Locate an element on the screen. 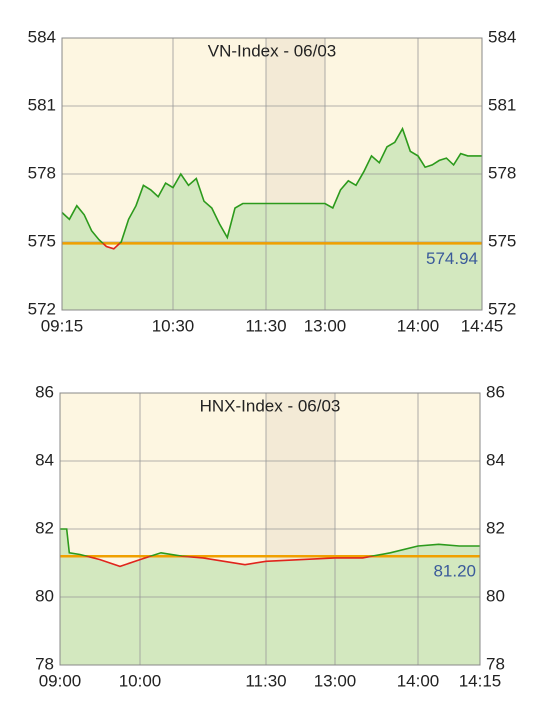 Image resolution: width=553 pixels, height=715 pixels. y-tick-label: 86 is located at coordinates (44, 391).